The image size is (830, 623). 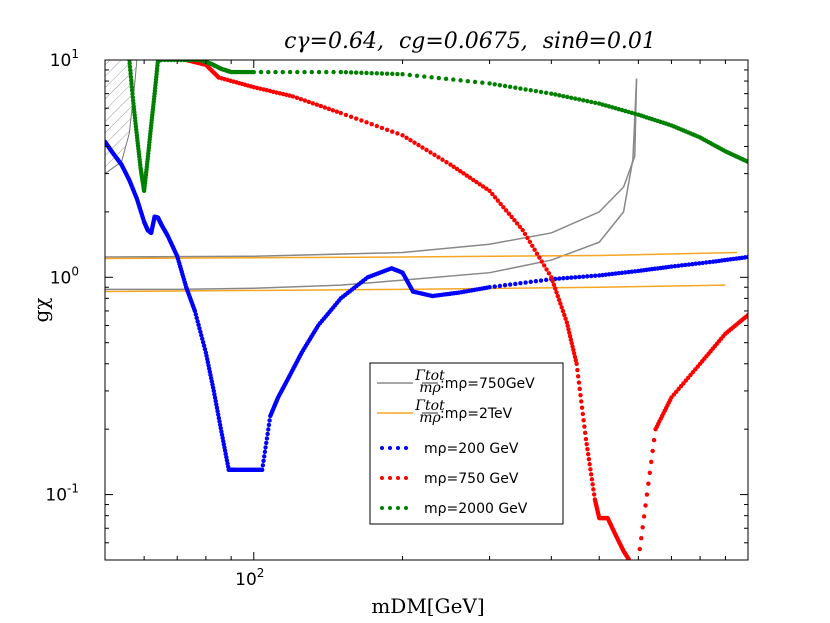 I want to click on title-c-gamma: cγ=0.64,, so click(x=334, y=41).